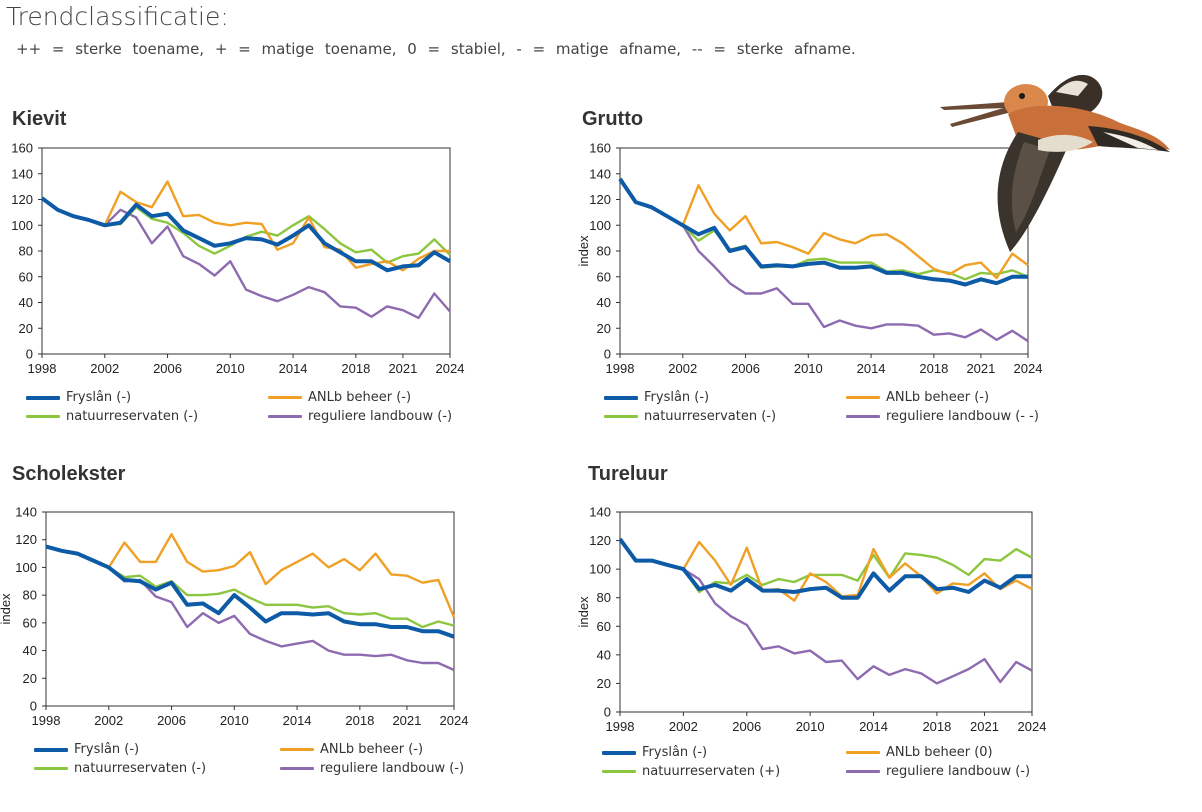 This screenshot has width=1202, height=812. Describe the element at coordinates (613, 119) in the screenshot. I see `chart-title: Grutto` at that location.